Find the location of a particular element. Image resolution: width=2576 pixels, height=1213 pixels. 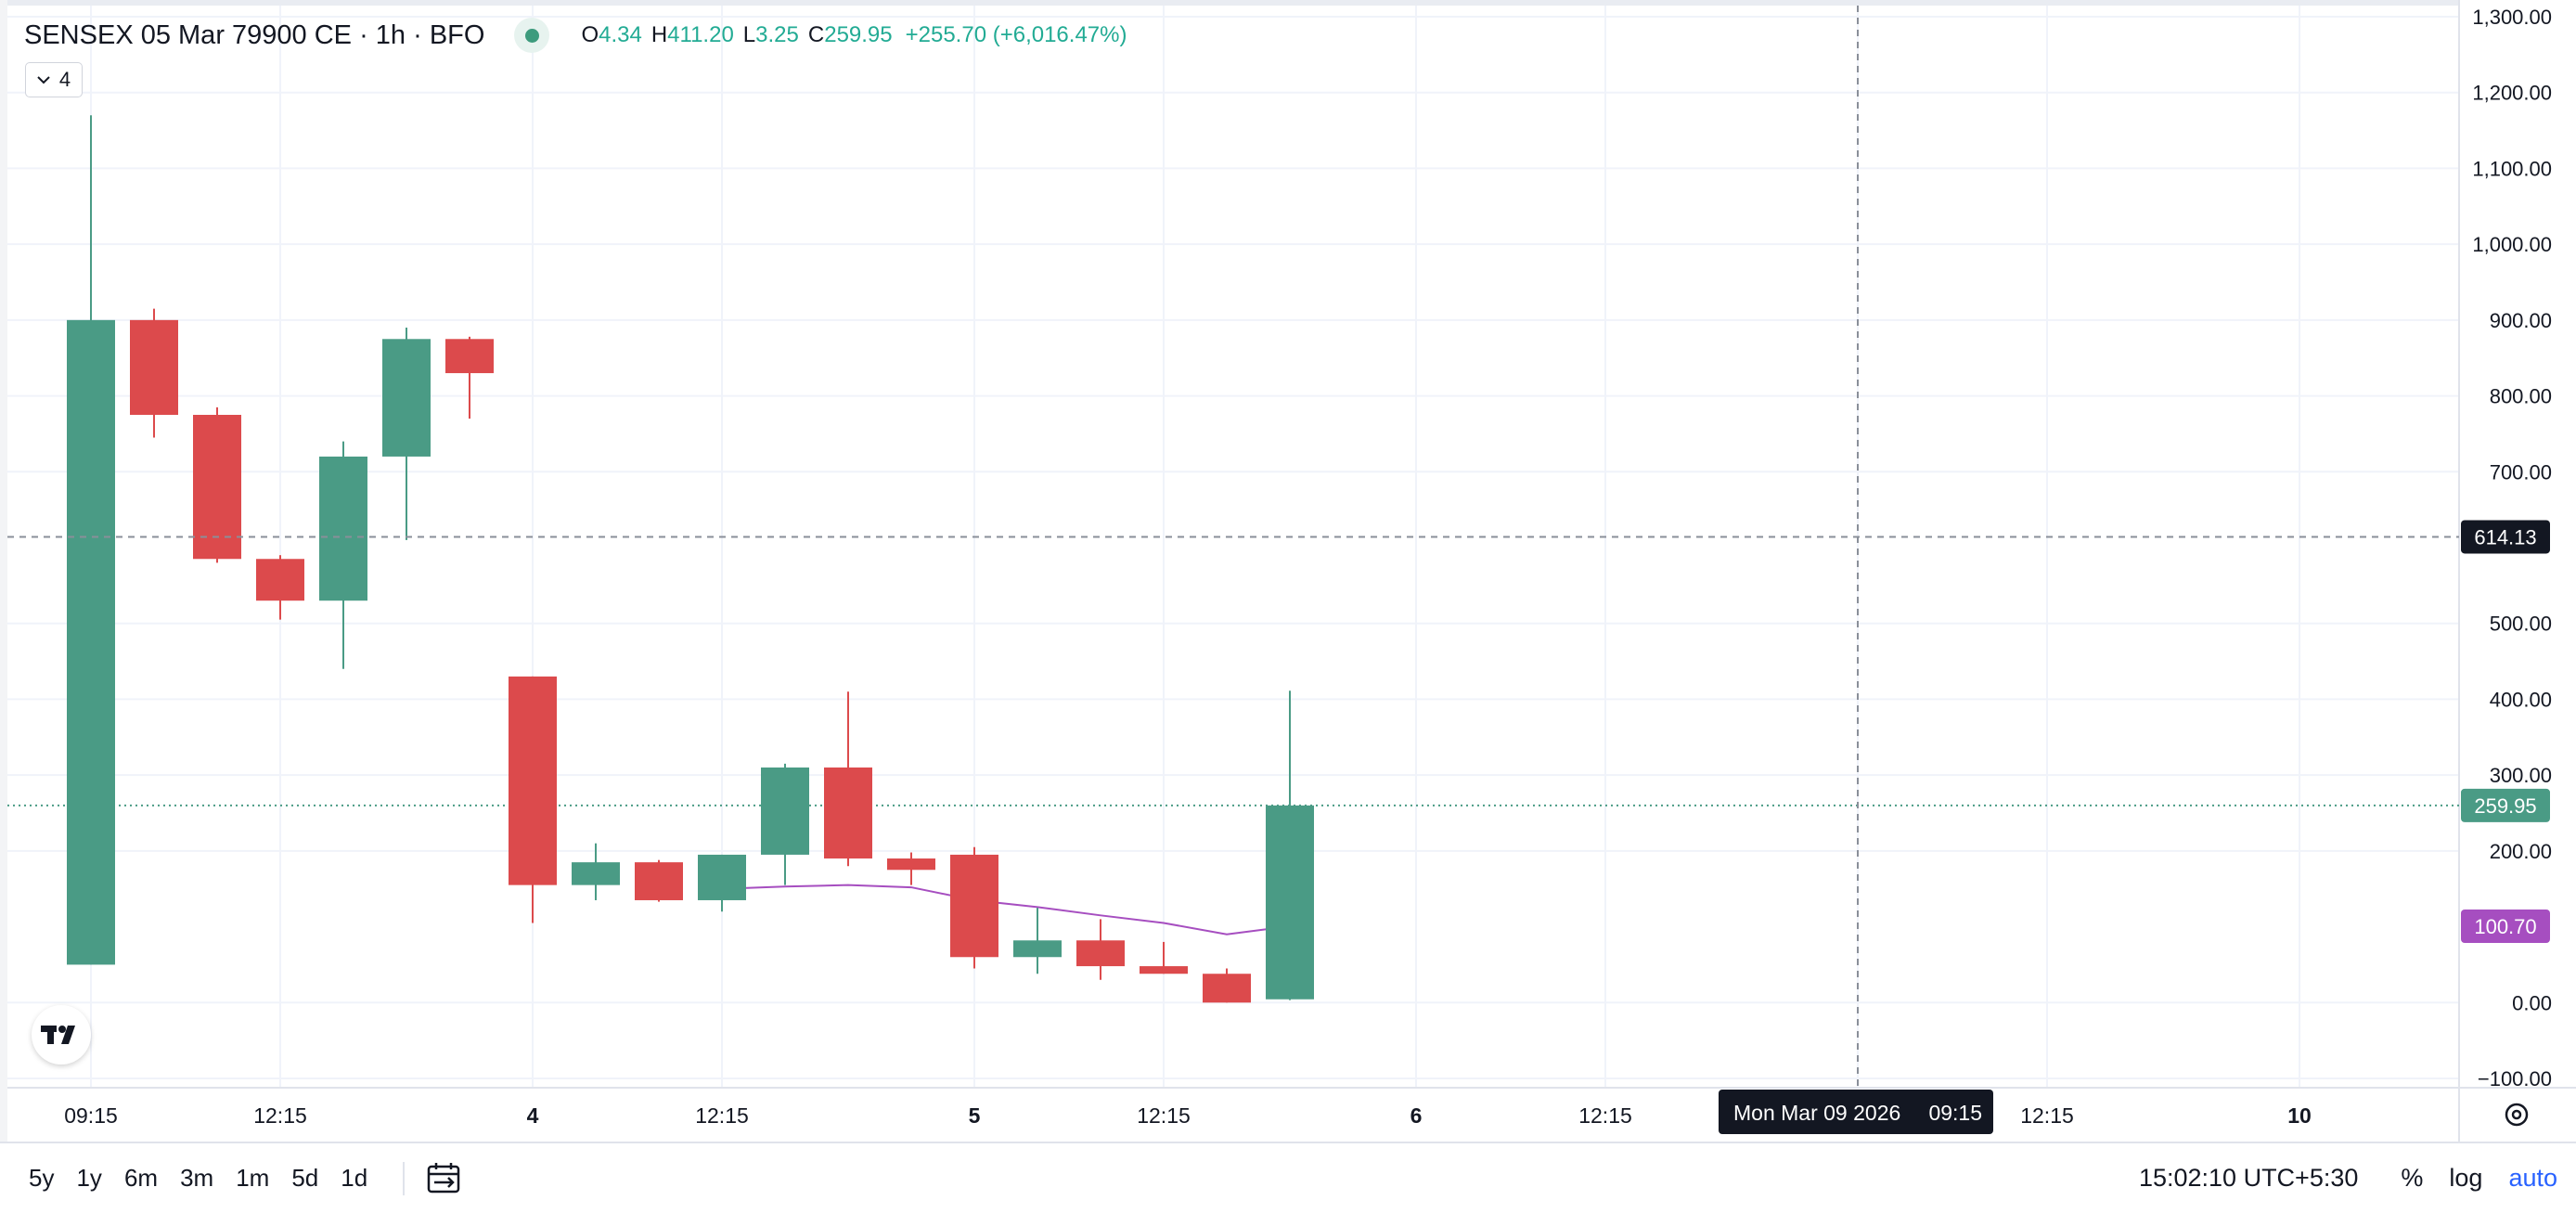

crosshair-time-label-bg is located at coordinates (1856, 1112).